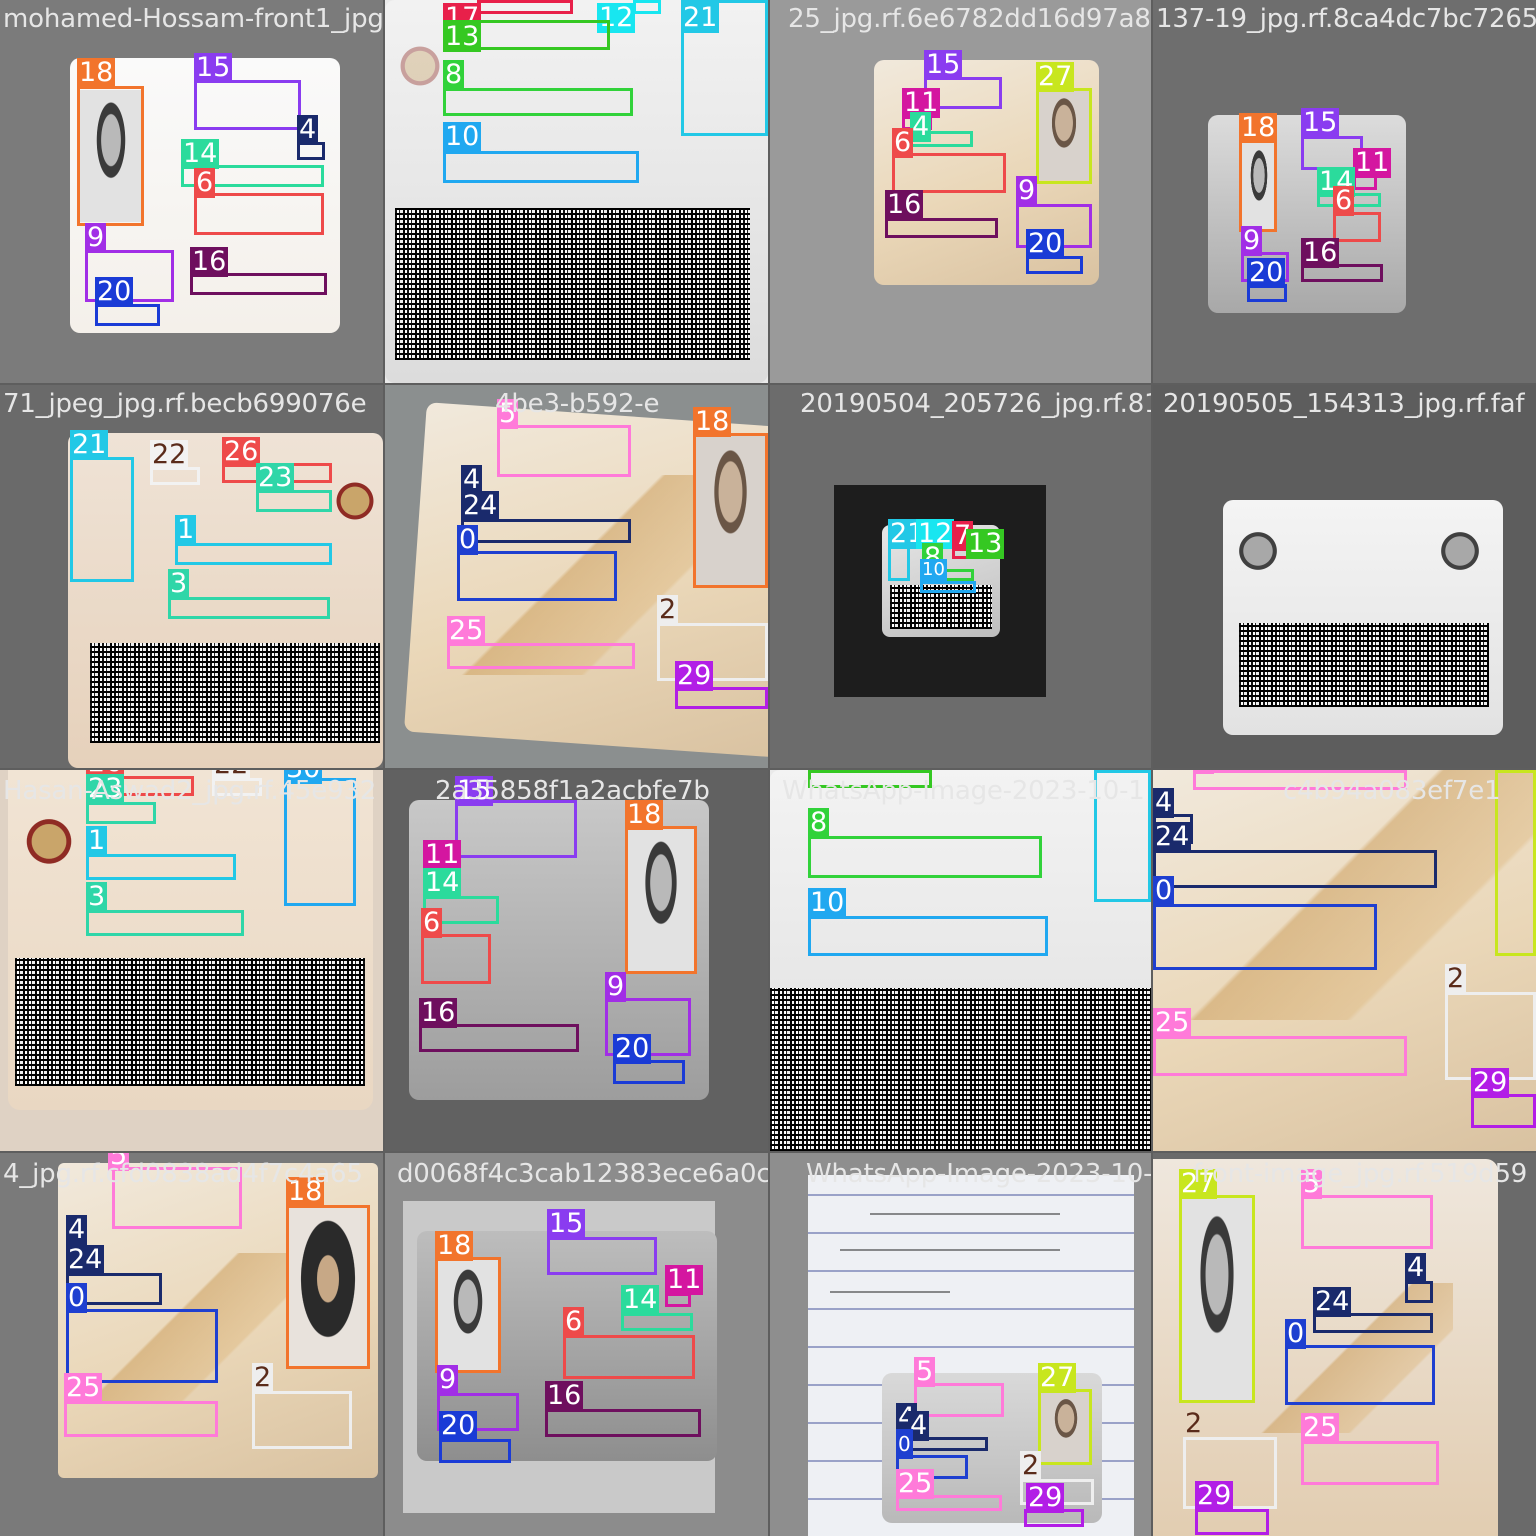  Describe the element at coordinates (105, 788) in the screenshot. I see `label-tag-23: 23` at that location.